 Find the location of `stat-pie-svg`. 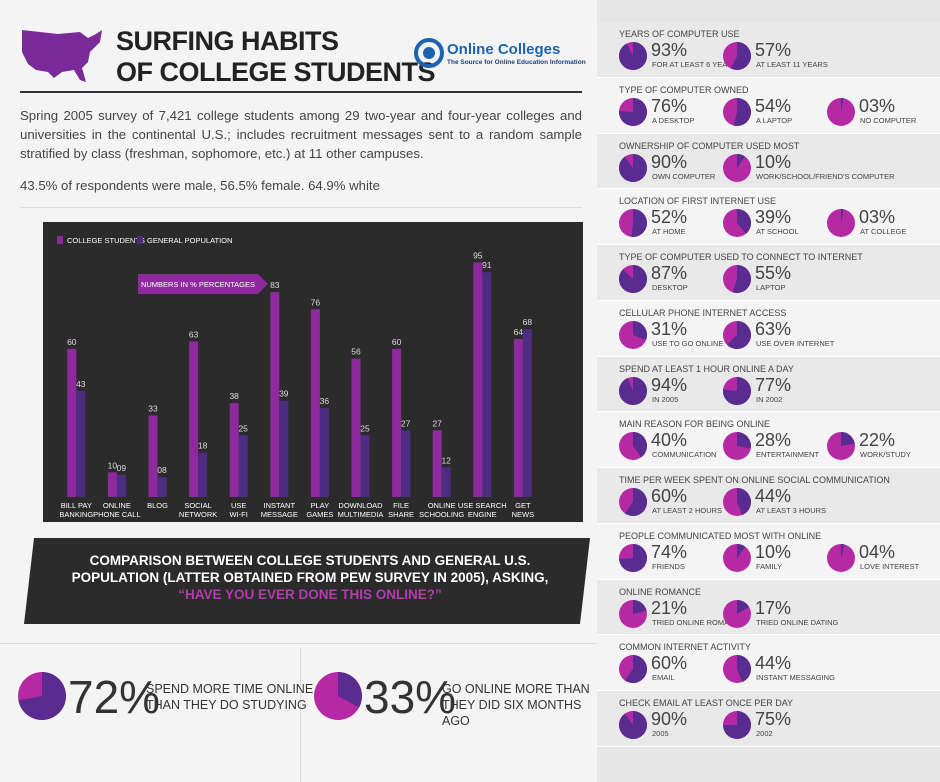

stat-pie-svg is located at coordinates (338, 696).